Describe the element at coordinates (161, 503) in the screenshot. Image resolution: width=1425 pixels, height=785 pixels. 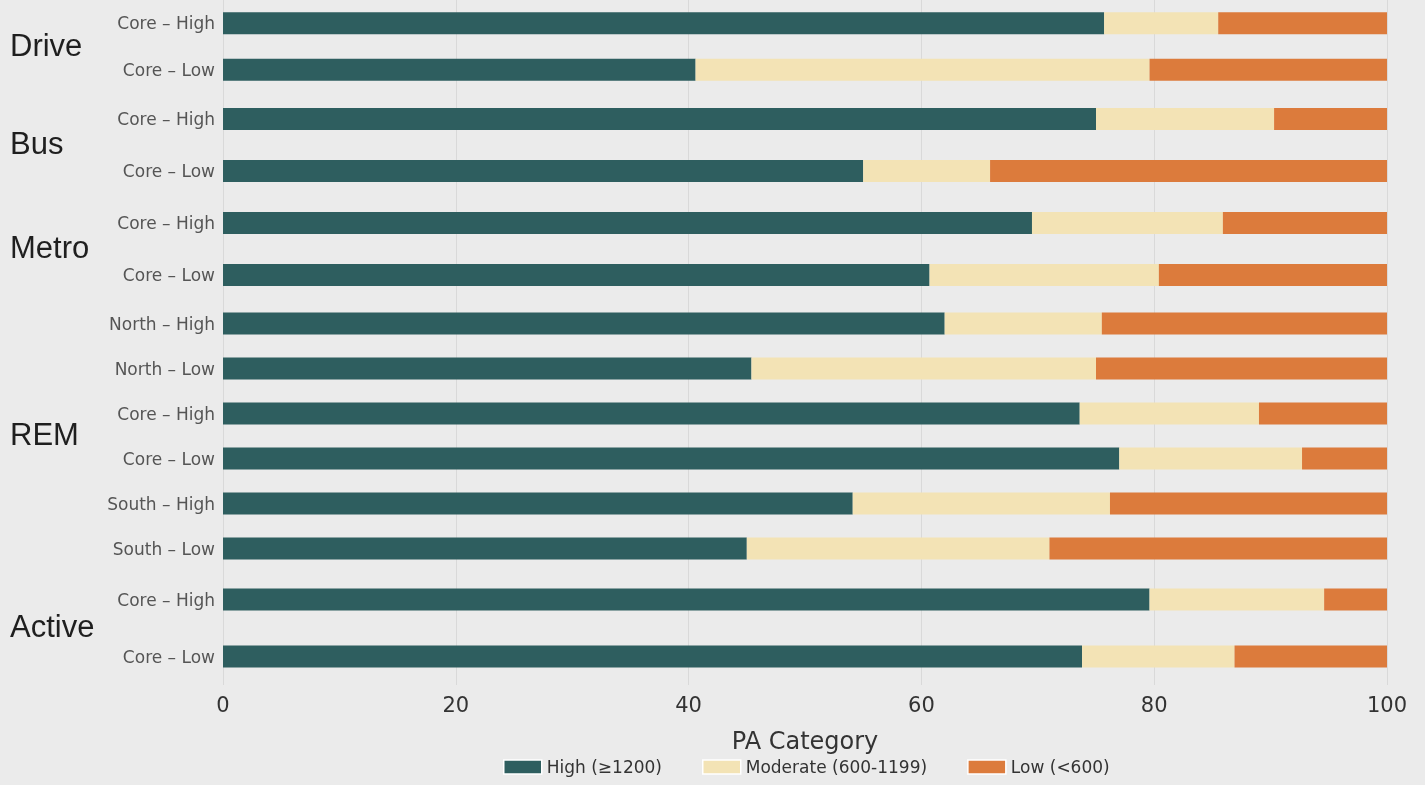
I see `y-tick-label: South – High` at that location.